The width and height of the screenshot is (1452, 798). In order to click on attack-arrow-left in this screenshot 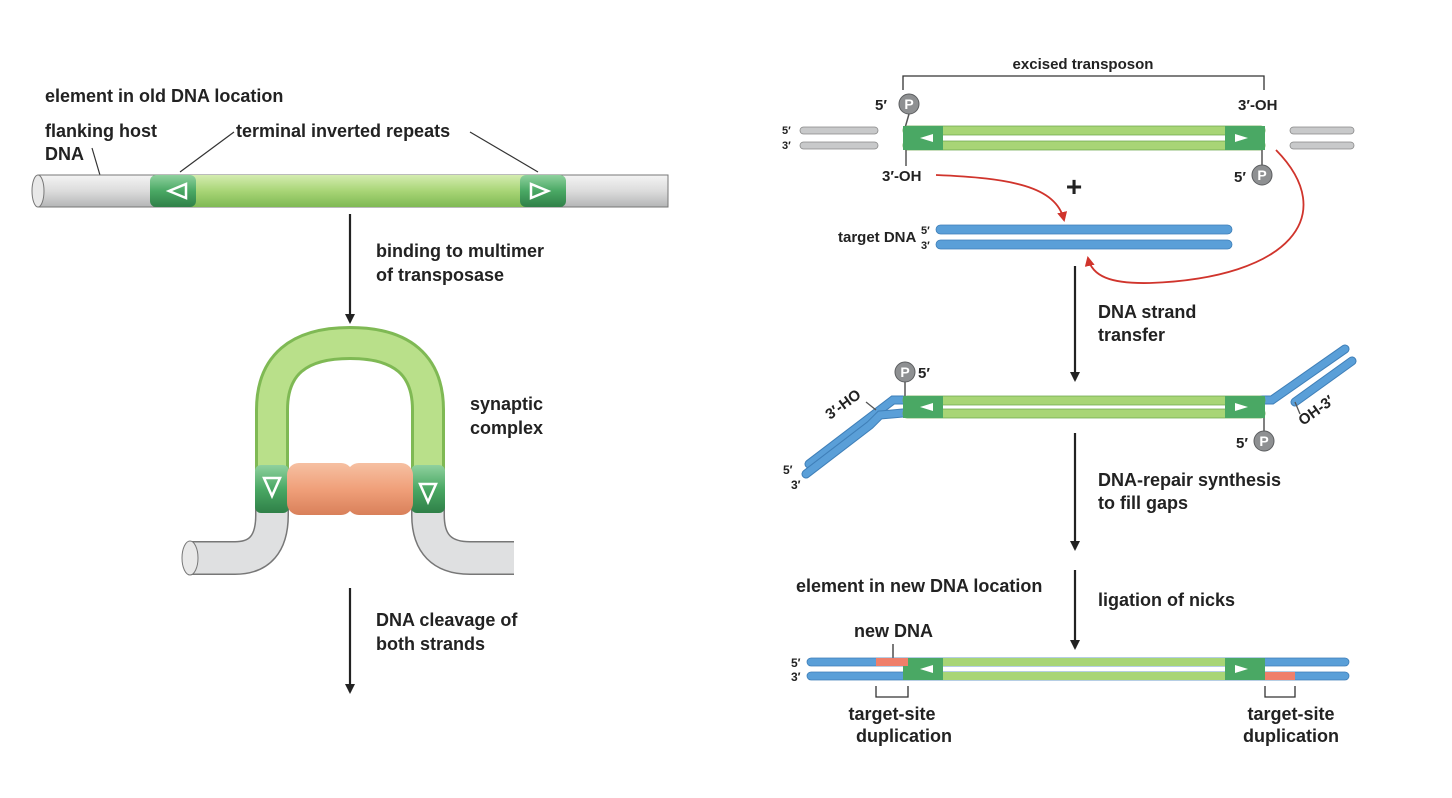, I will do `click(1001, 198)`.